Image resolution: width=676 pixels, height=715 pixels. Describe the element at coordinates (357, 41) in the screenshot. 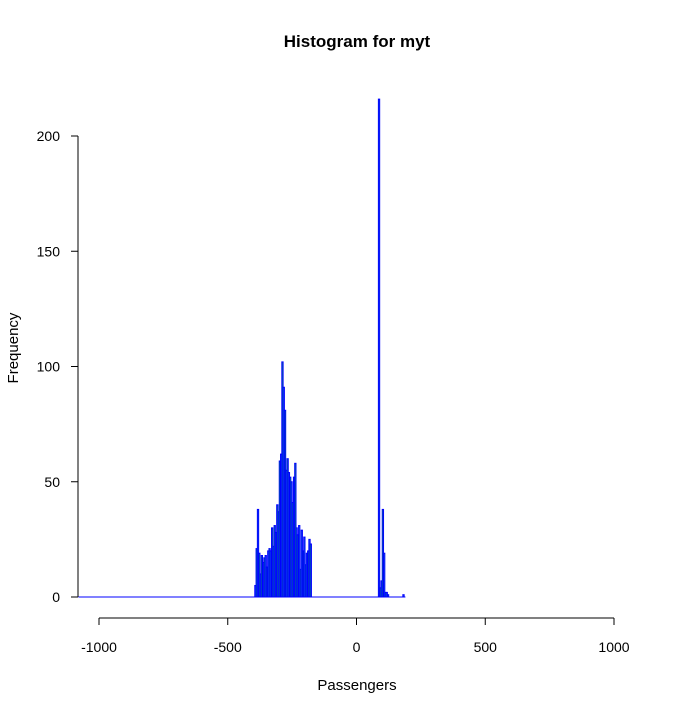

I see `chart-title: Histogram for myt` at that location.